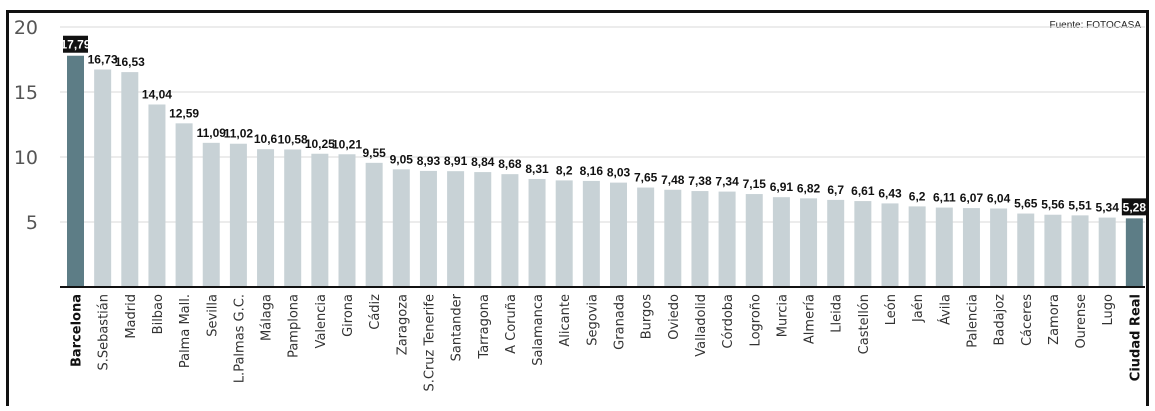  What do you see at coordinates (999, 198) in the screenshot?
I see `value-label: 6,04` at bounding box center [999, 198].